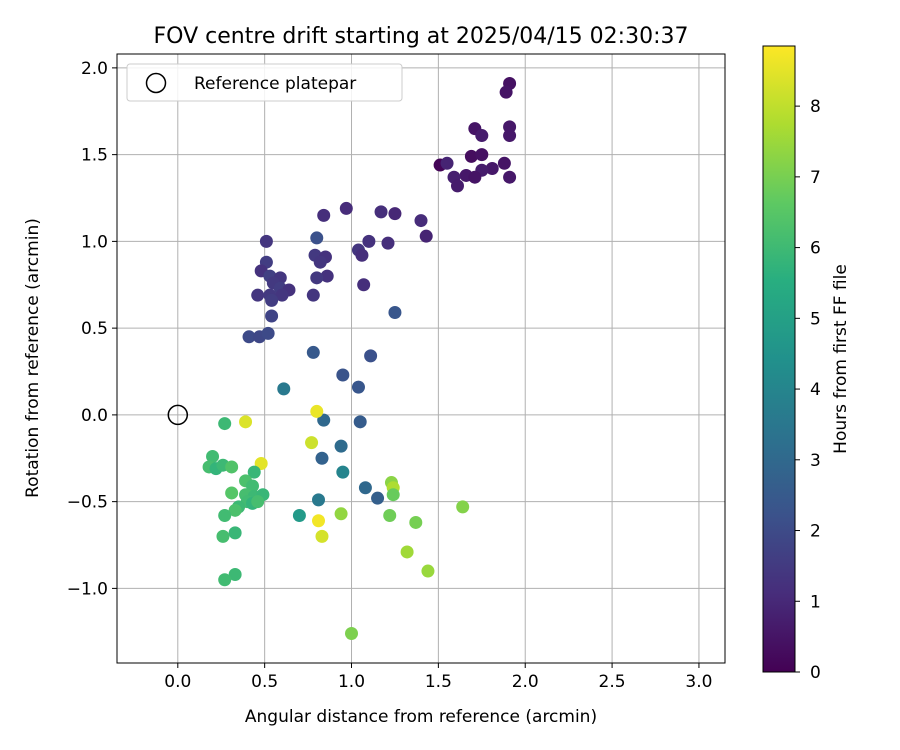  What do you see at coordinates (264, 682) in the screenshot?
I see `x-tick-label: 0.5` at bounding box center [264, 682].